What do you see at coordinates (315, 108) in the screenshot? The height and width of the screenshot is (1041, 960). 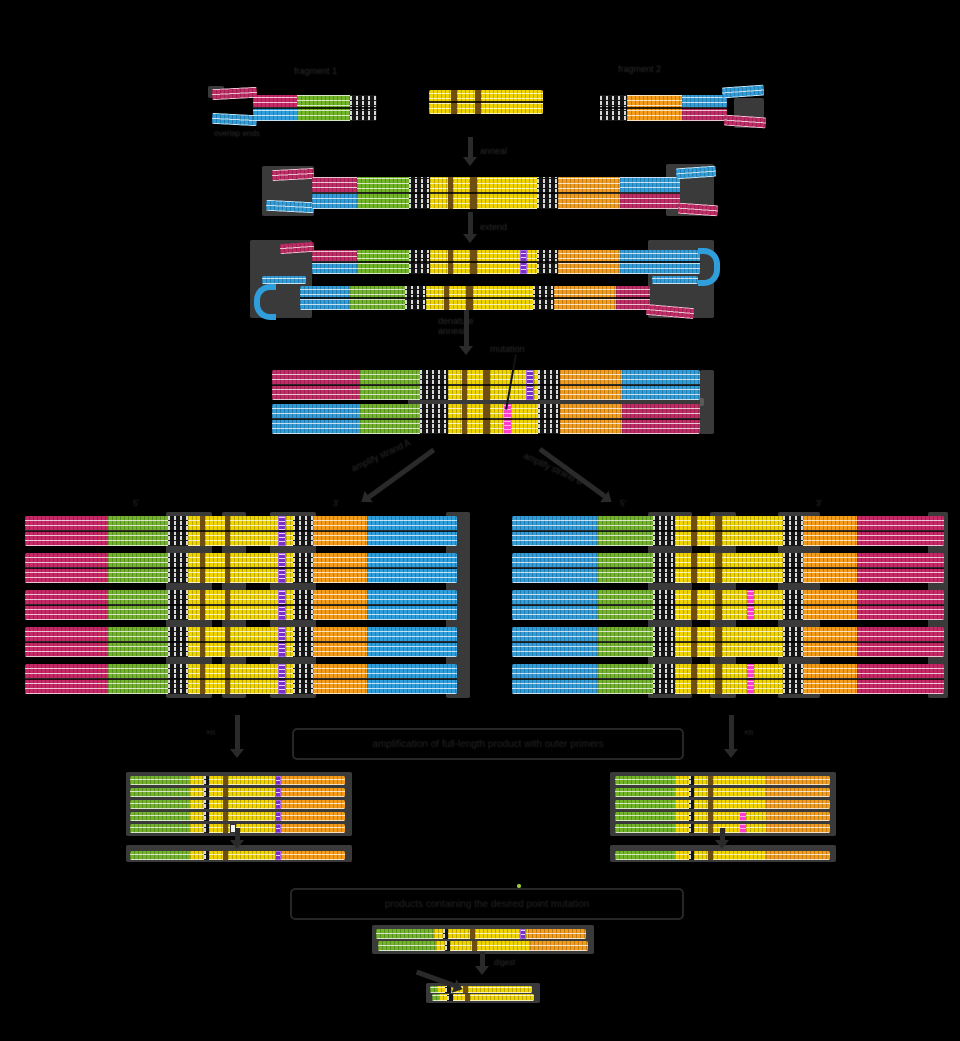 I see `dna-frag1-duplex` at bounding box center [315, 108].